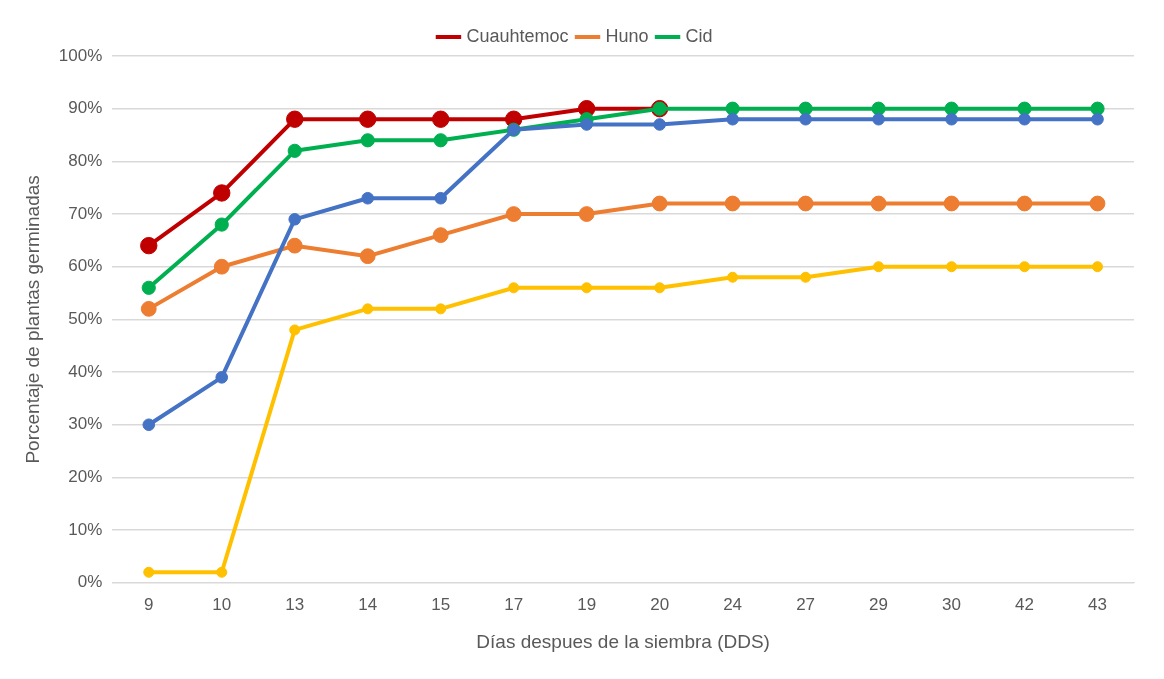 Image resolution: width=1164 pixels, height=679 pixels. I want to click on x-tick-label: 27, so click(806, 604).